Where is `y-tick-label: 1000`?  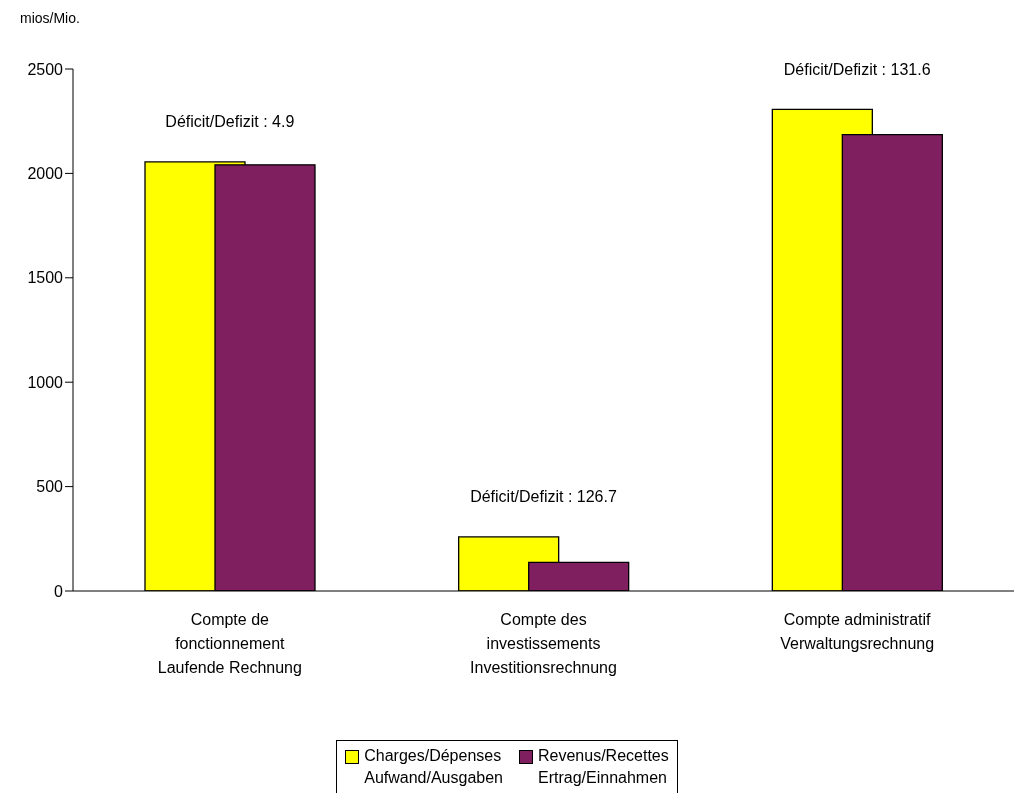
y-tick-label: 1000 is located at coordinates (45, 382).